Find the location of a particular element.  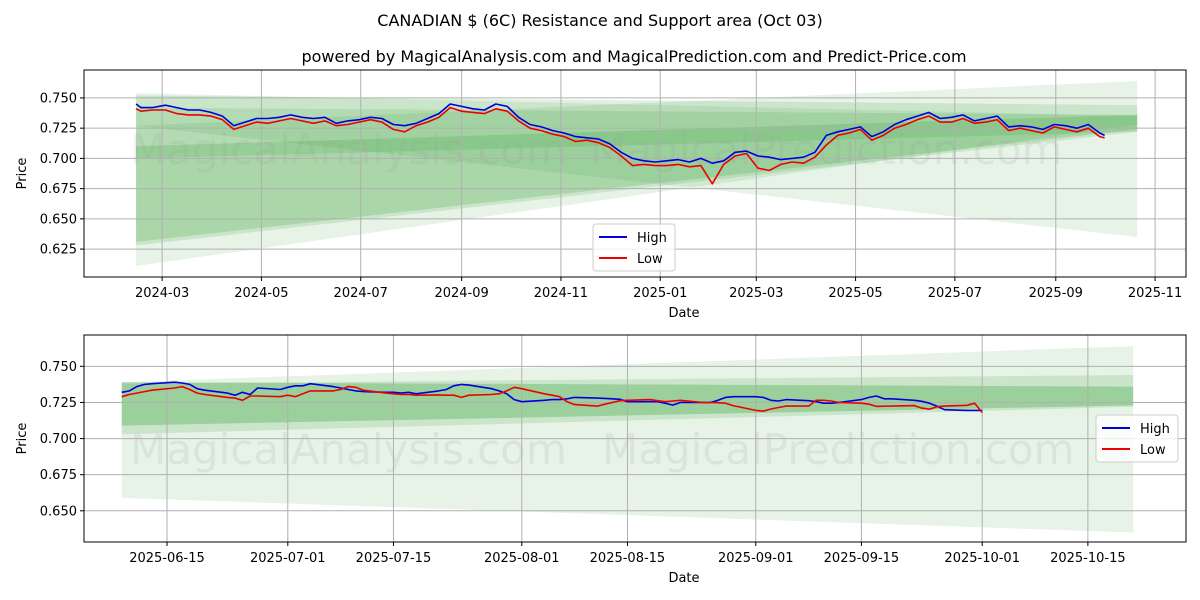

x-tick-label: 2024-07 is located at coordinates (361, 293).